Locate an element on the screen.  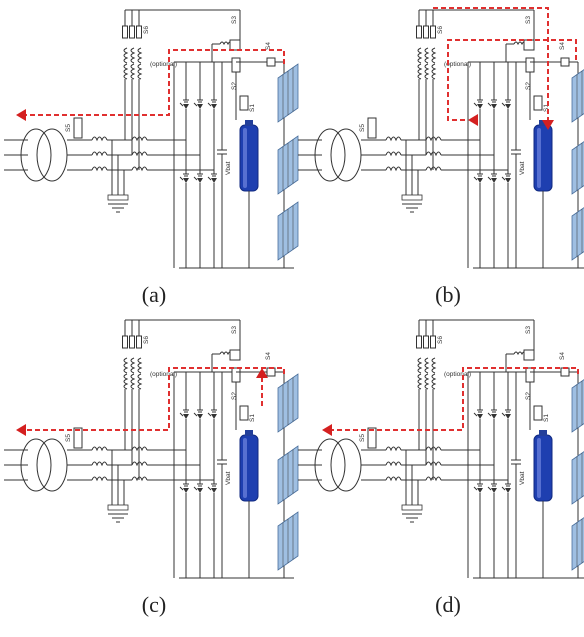
s2-switch is located at coordinates (236, 375).